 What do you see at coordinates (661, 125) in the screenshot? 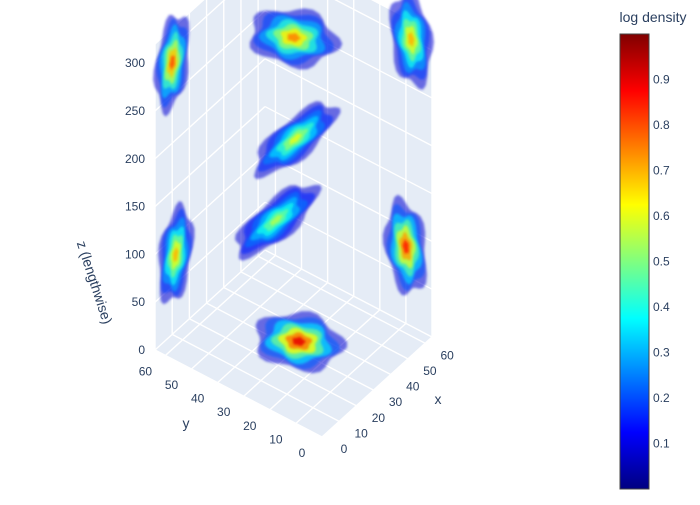
I see `colorbar-tick-label: 0.8` at bounding box center [661, 125].